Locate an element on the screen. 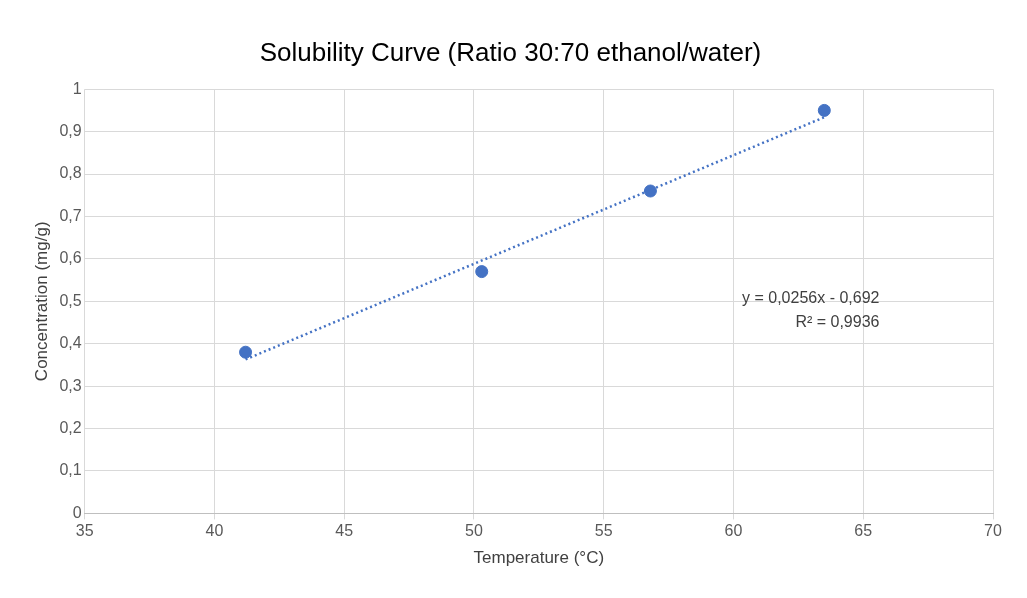 The width and height of the screenshot is (1027, 598). x-tick-label: 60 is located at coordinates (733, 531).